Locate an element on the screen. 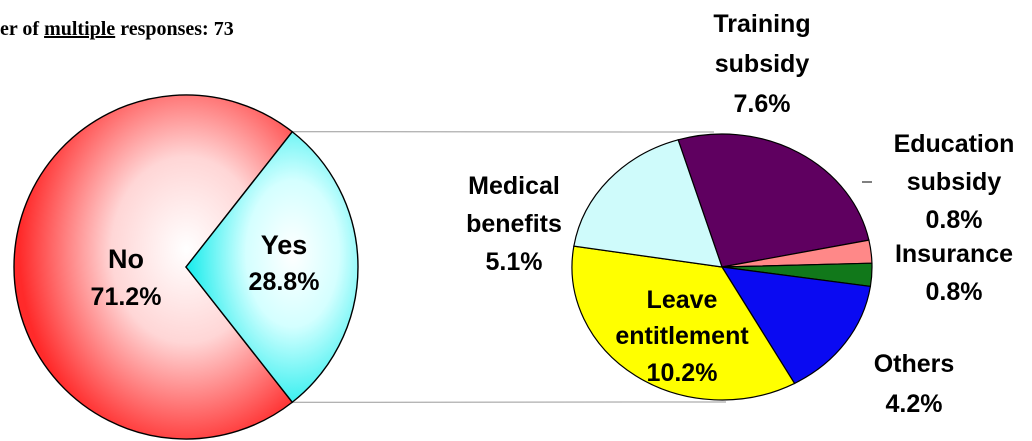 Image resolution: width=1032 pixels, height=441 pixels. header-prefix: er of is located at coordinates (22, 29).